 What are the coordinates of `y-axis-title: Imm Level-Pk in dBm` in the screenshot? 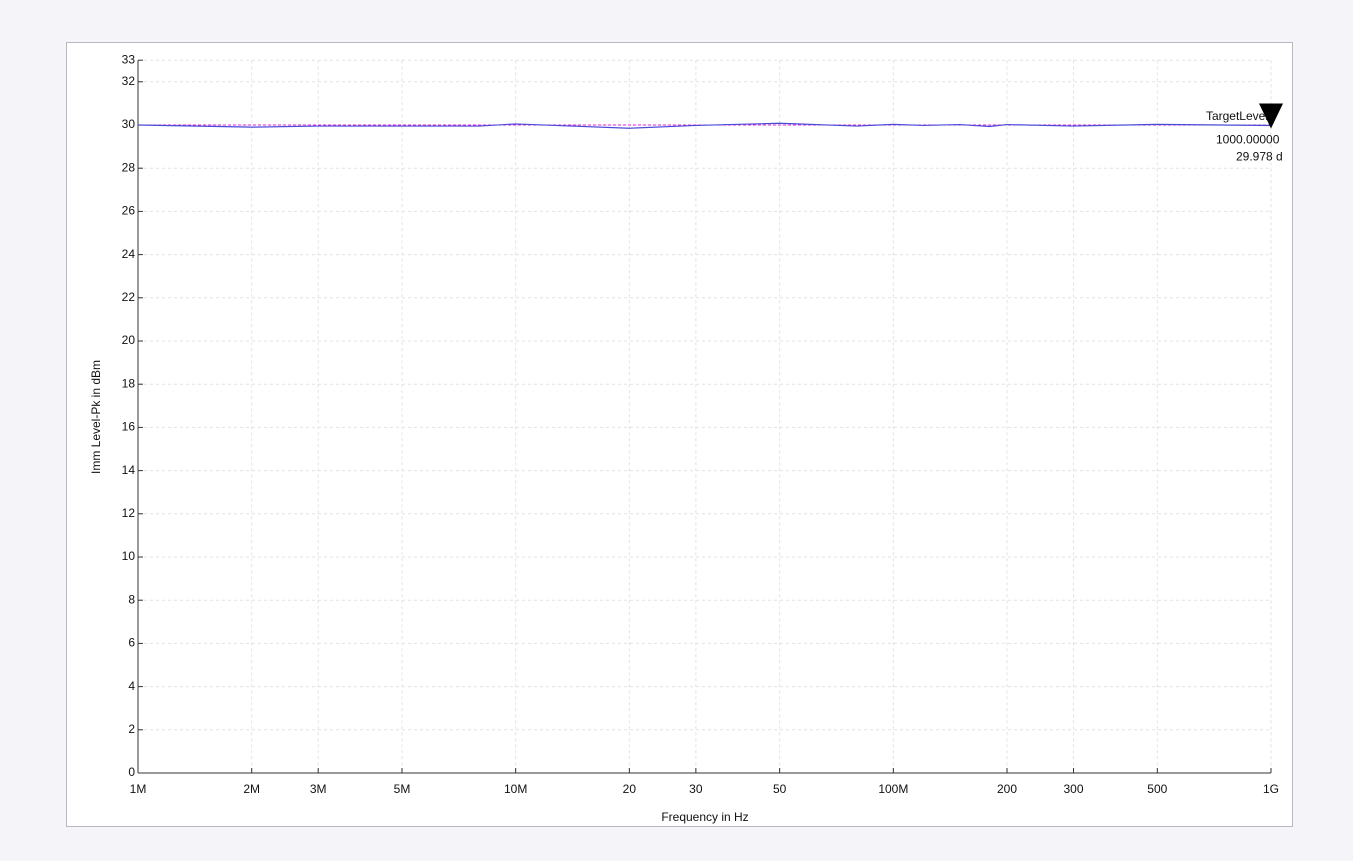 It's located at (96, 417).